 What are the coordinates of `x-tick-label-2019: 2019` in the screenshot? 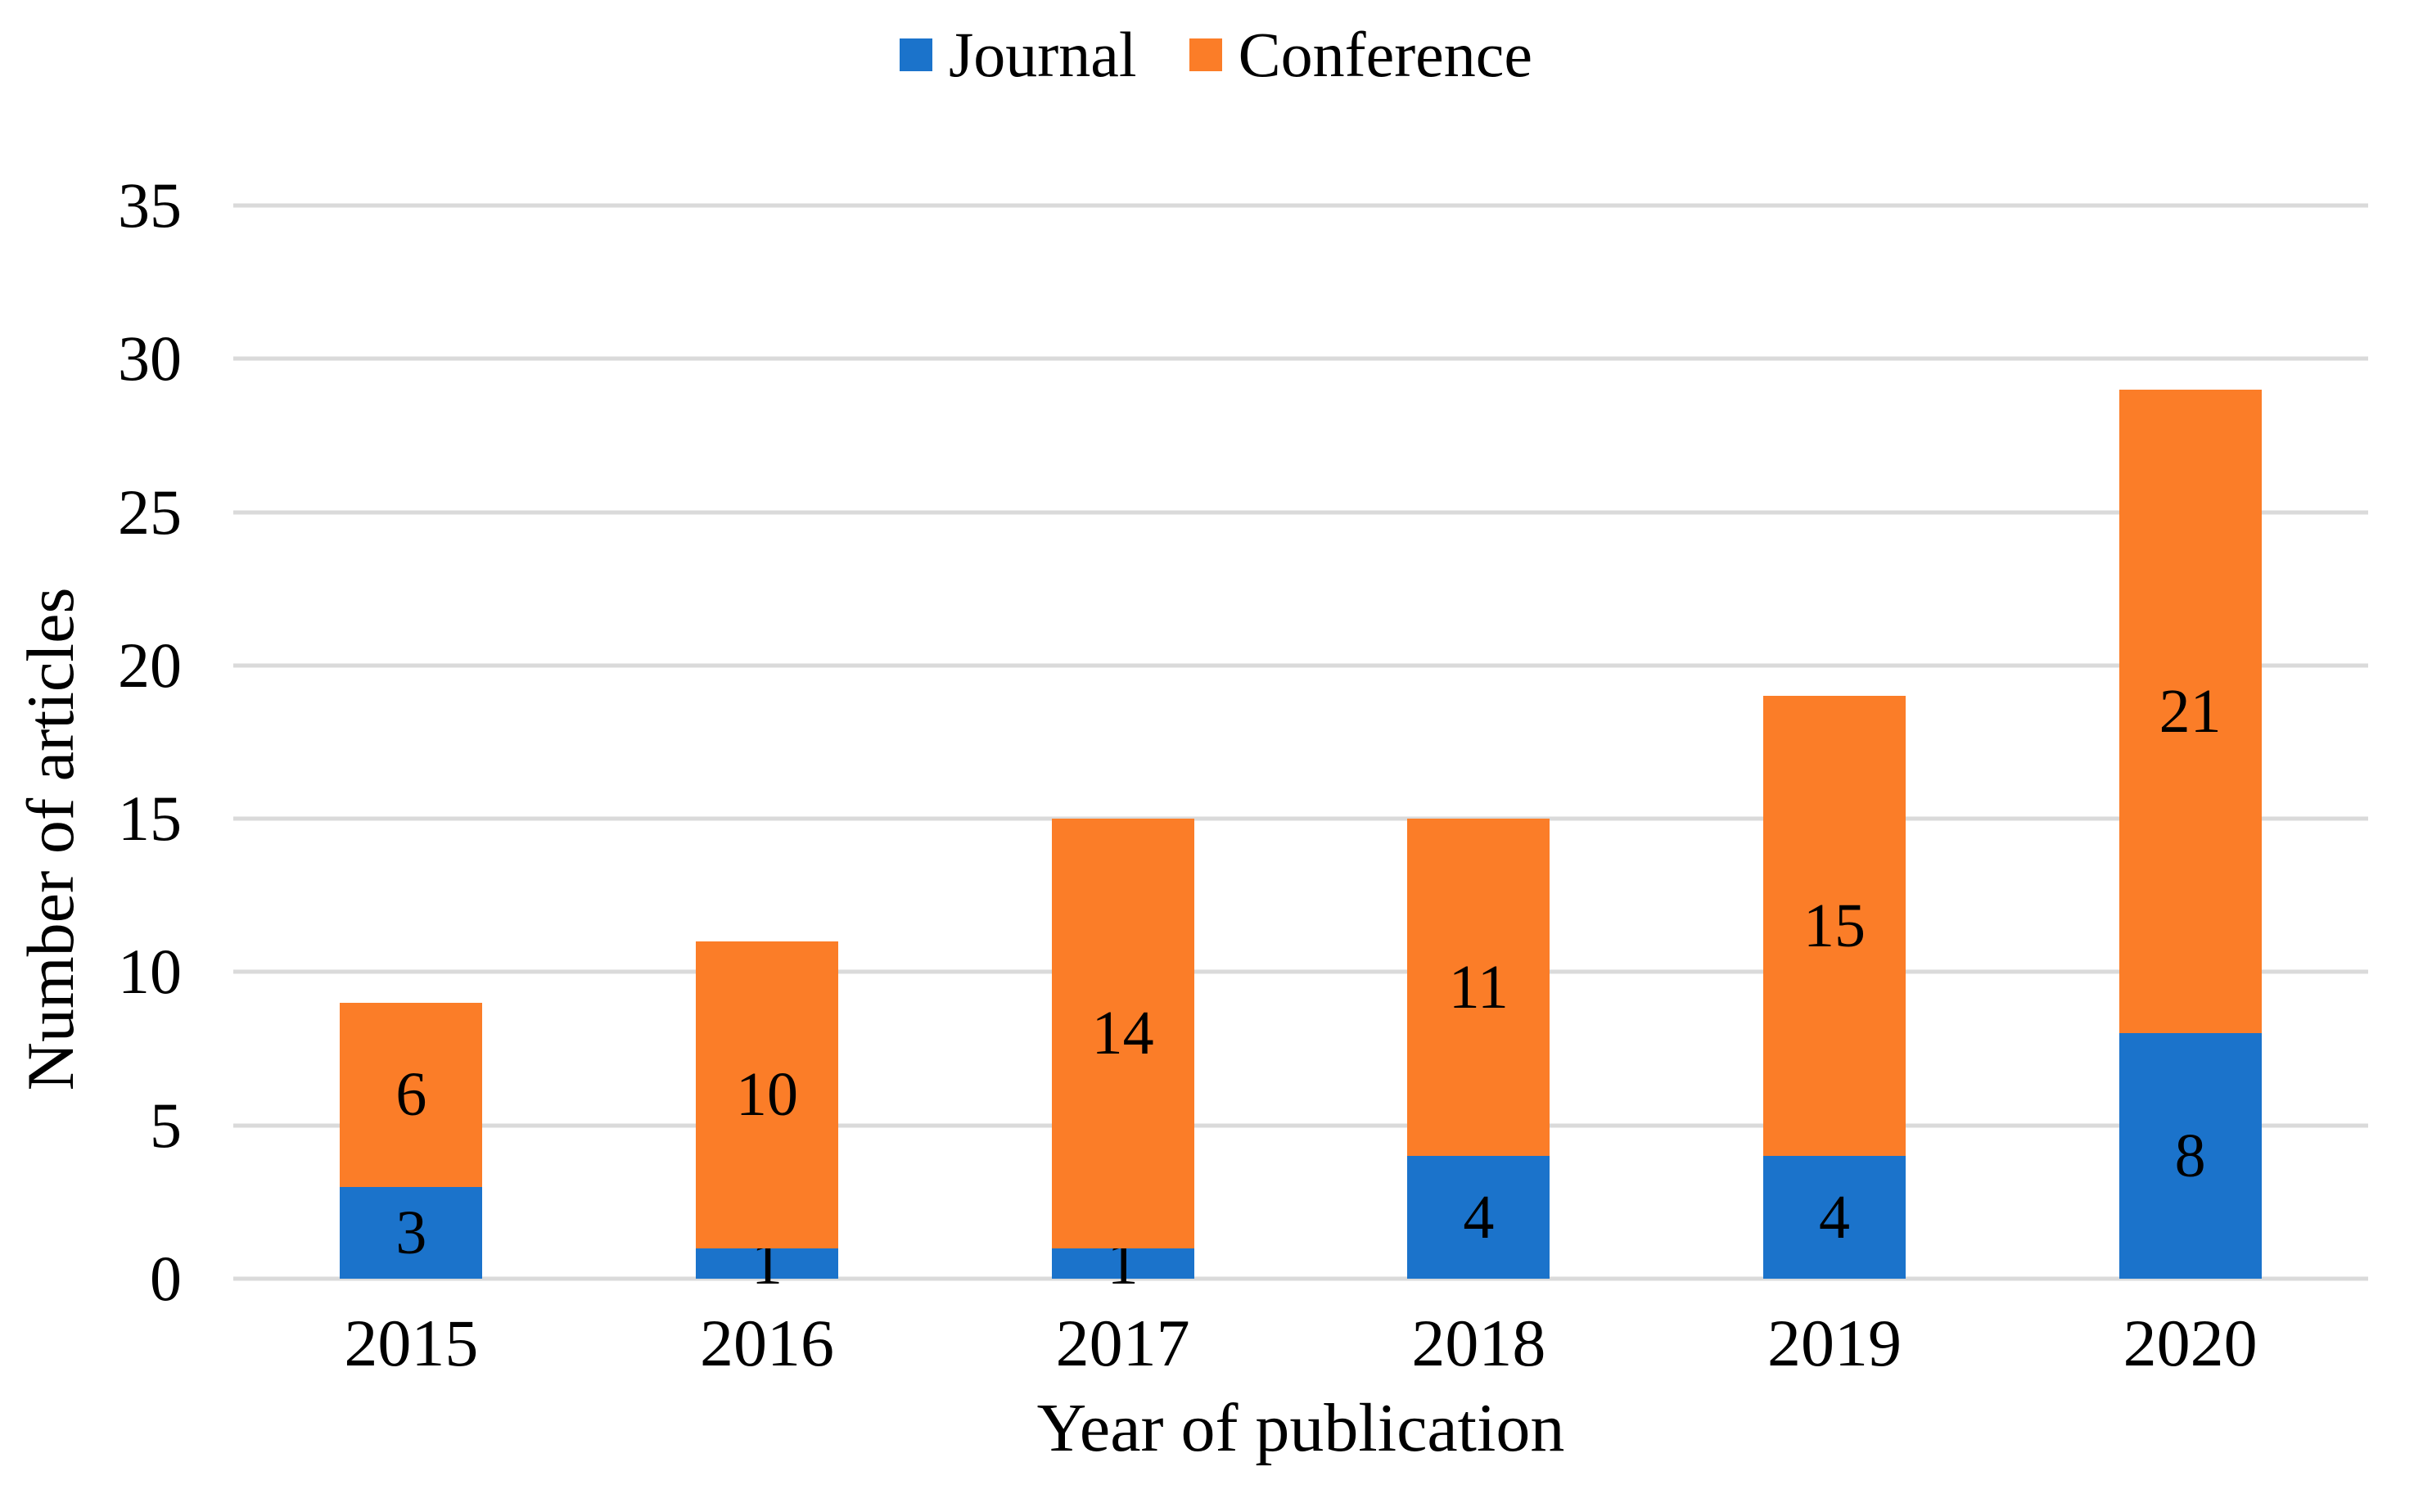 It's located at (1834, 1343).